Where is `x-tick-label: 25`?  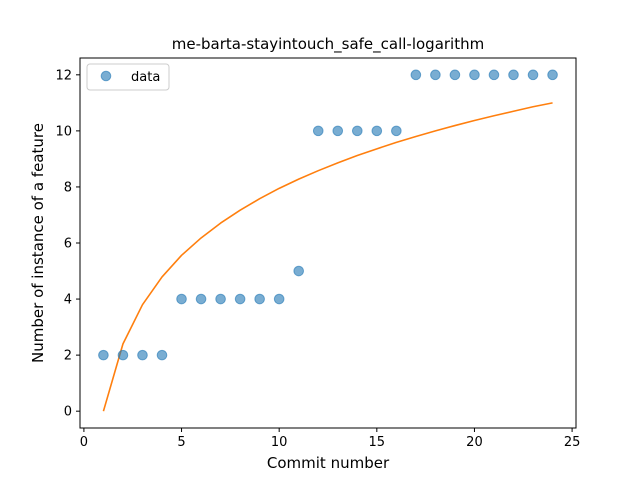
x-tick-label: 25 is located at coordinates (572, 442).